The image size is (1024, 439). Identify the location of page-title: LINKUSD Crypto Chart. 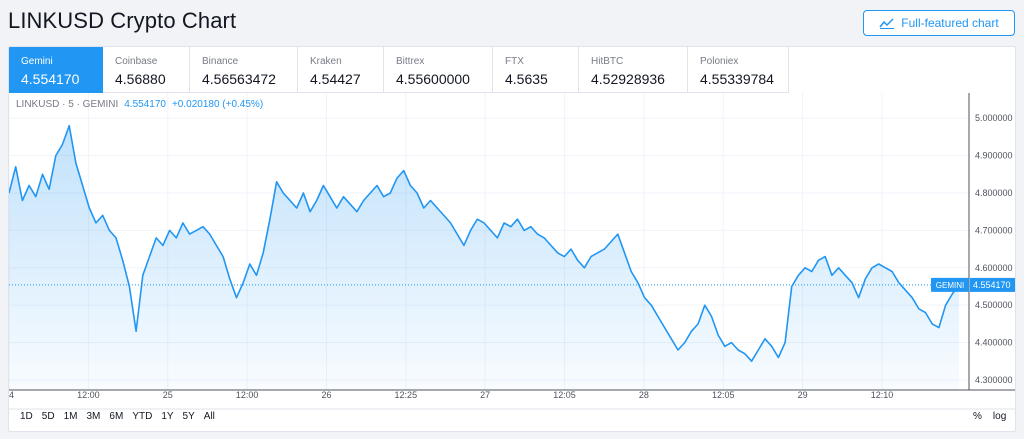
(122, 20).